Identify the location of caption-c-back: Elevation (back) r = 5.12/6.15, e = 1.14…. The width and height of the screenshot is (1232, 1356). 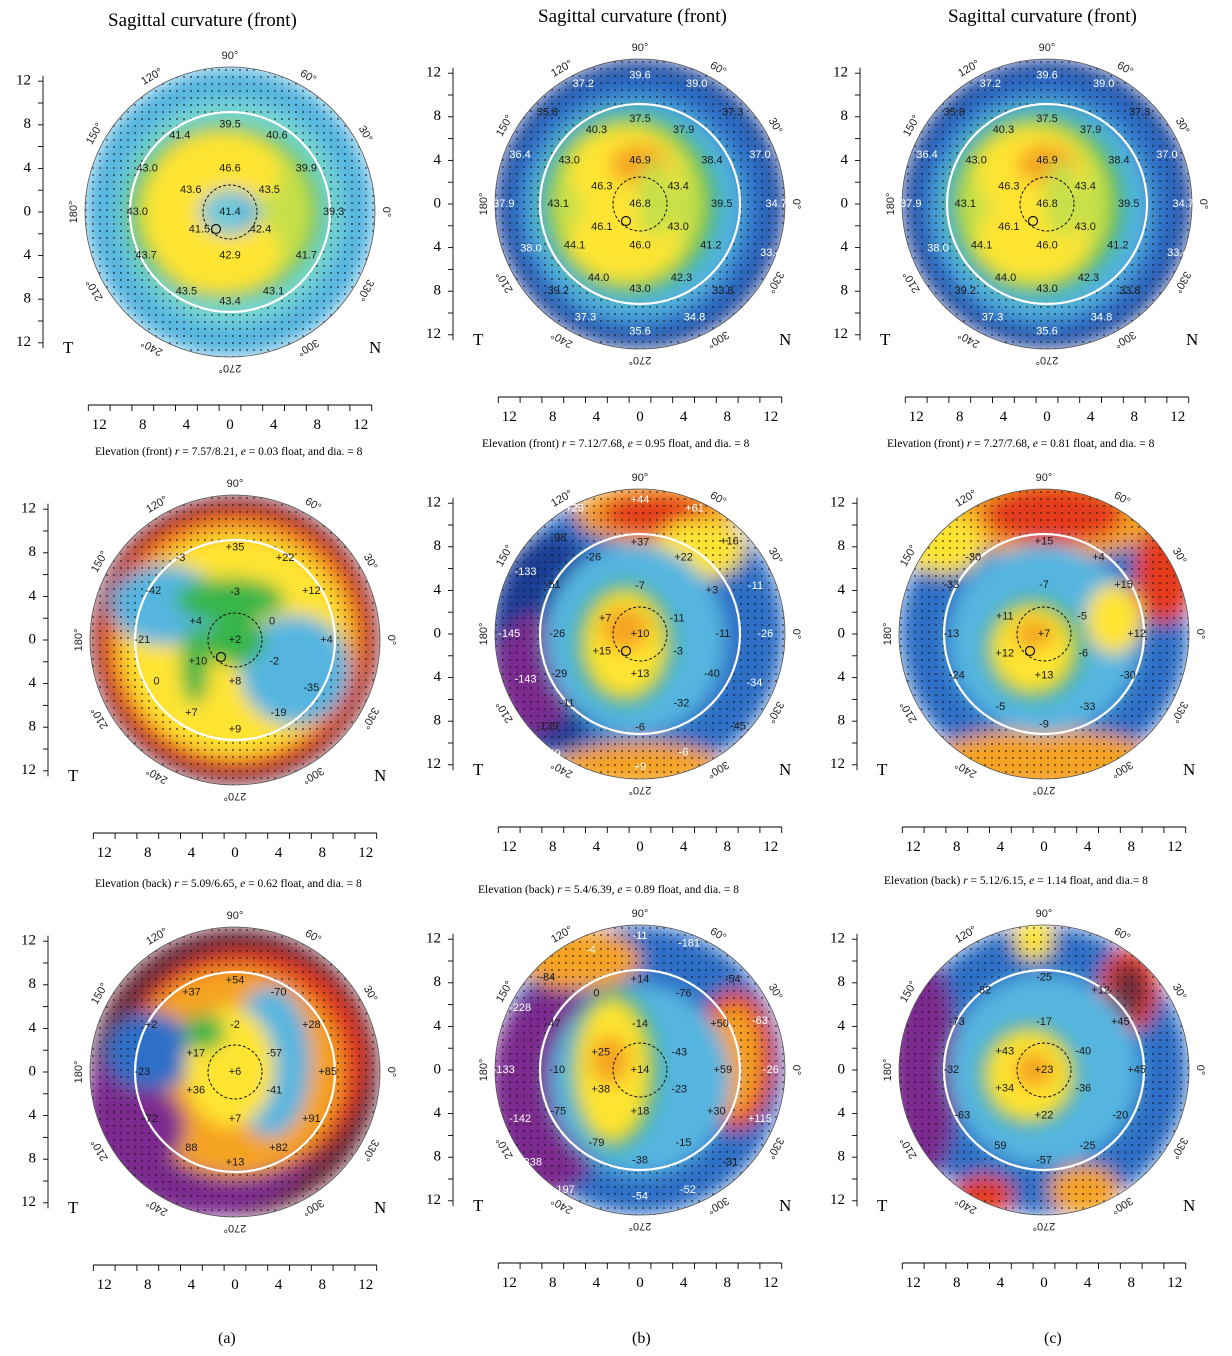
(1016, 881).